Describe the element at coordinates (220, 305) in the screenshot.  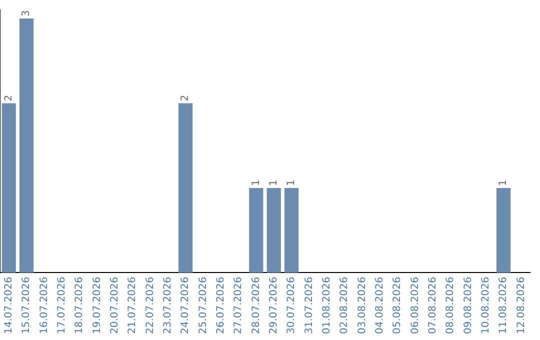
I see `x-tick-label: 26.07.2026` at that location.